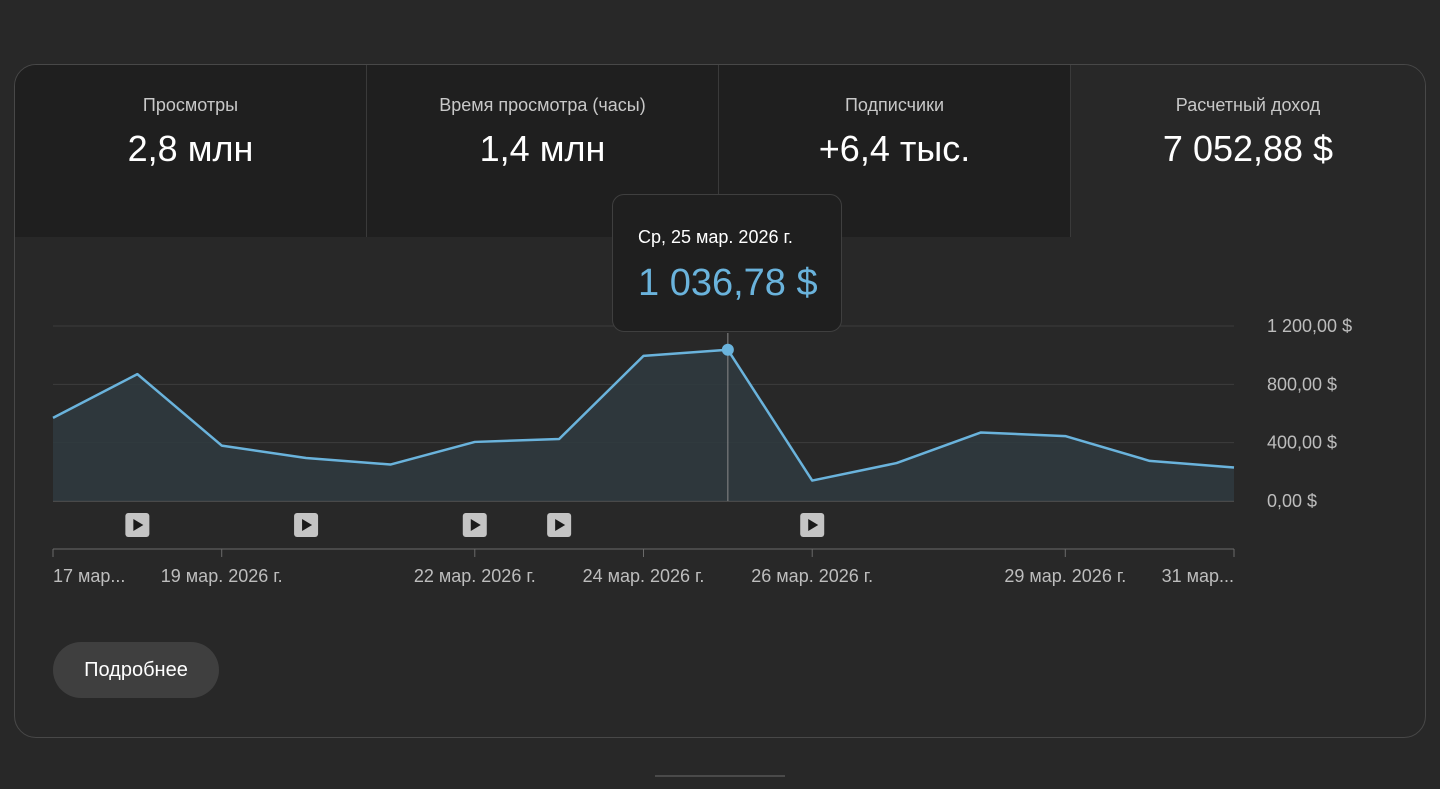 This screenshot has height=789, width=1440. Describe the element at coordinates (190, 148) in the screenshot. I see `metric-views-value: 2,8 млн` at that location.